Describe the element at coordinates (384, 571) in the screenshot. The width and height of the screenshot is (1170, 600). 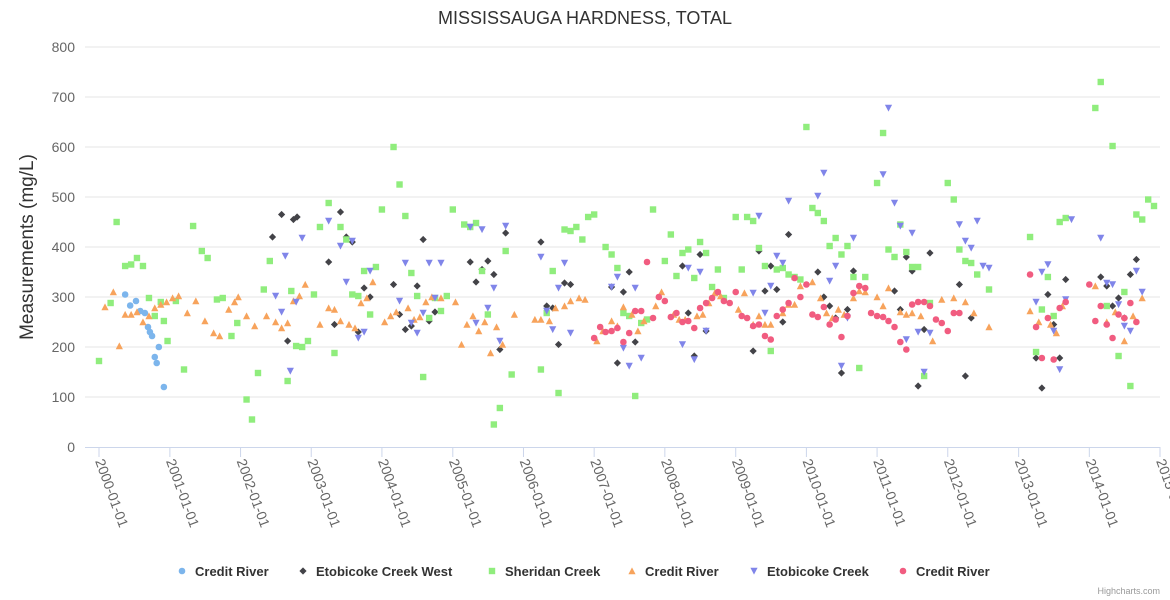
I see `legend-label: Etobicoke Creek West` at that location.